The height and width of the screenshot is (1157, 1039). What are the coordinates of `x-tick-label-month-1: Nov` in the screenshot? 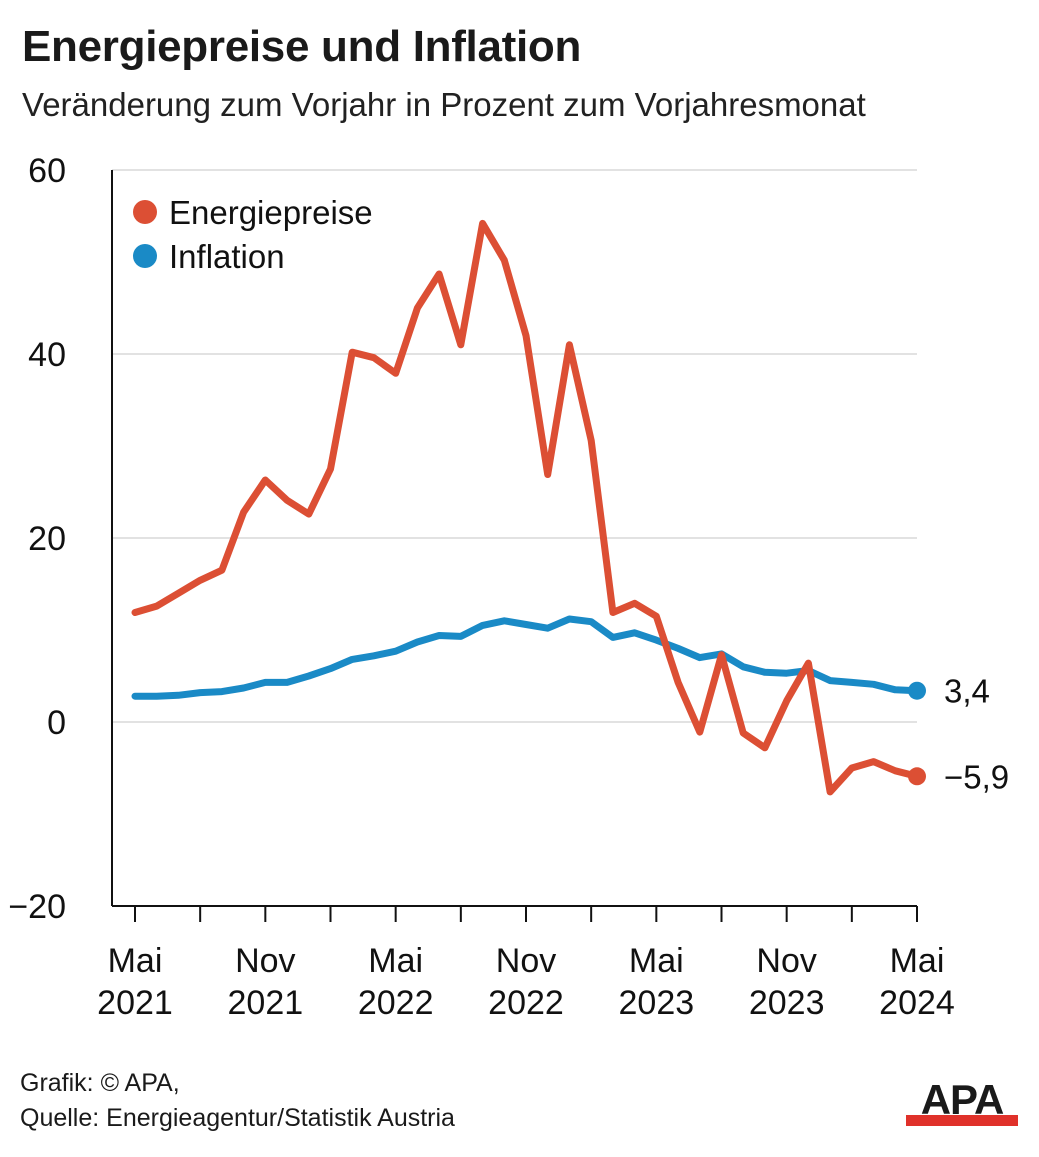 It's located at (265, 961).